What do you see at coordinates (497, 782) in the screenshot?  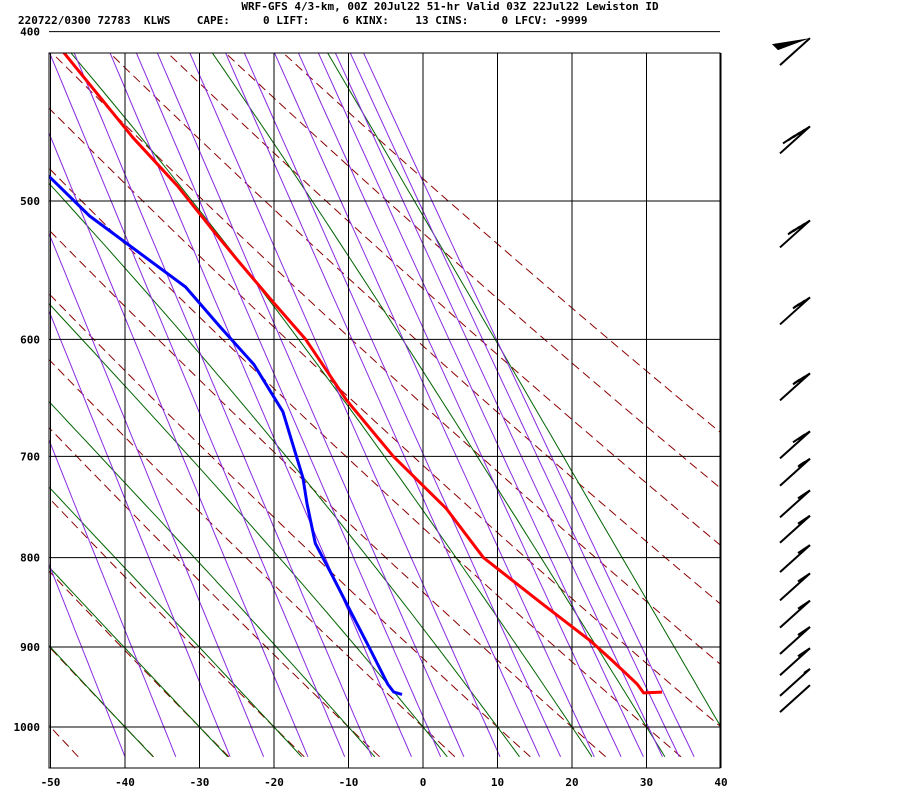 I see `x-tick-label: 10` at bounding box center [497, 782].